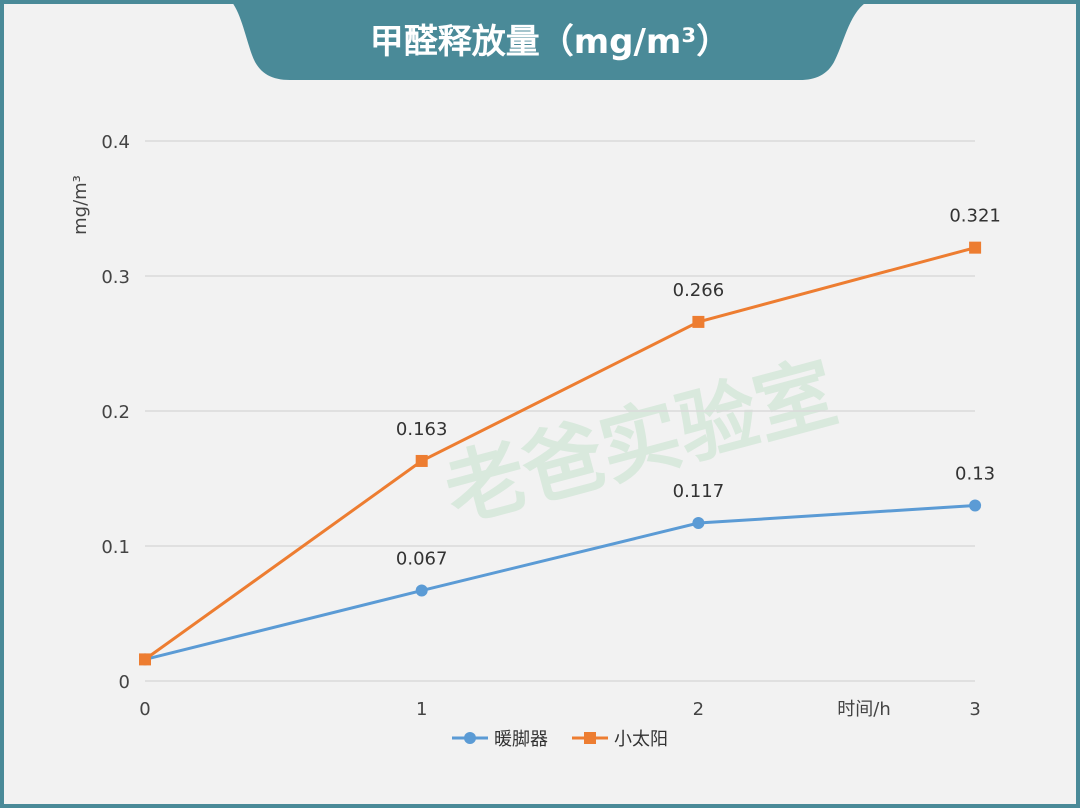 The width and height of the screenshot is (1080, 808). I want to click on y-tick-label: 0.3, so click(115, 277).